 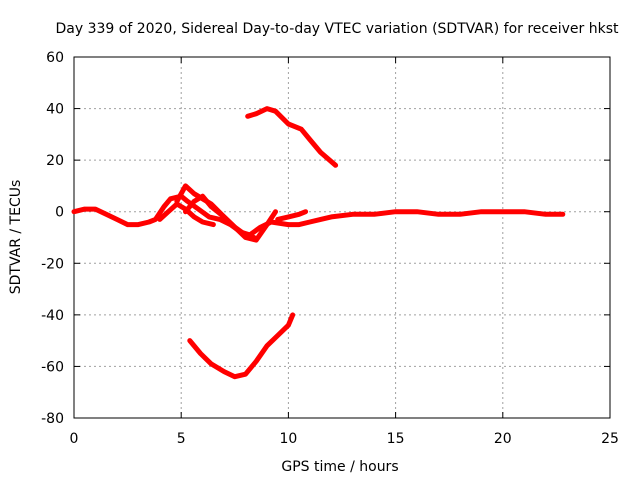 What do you see at coordinates (186, 214) in the screenshot?
I see `series-line-branch-c` at bounding box center [186, 214].